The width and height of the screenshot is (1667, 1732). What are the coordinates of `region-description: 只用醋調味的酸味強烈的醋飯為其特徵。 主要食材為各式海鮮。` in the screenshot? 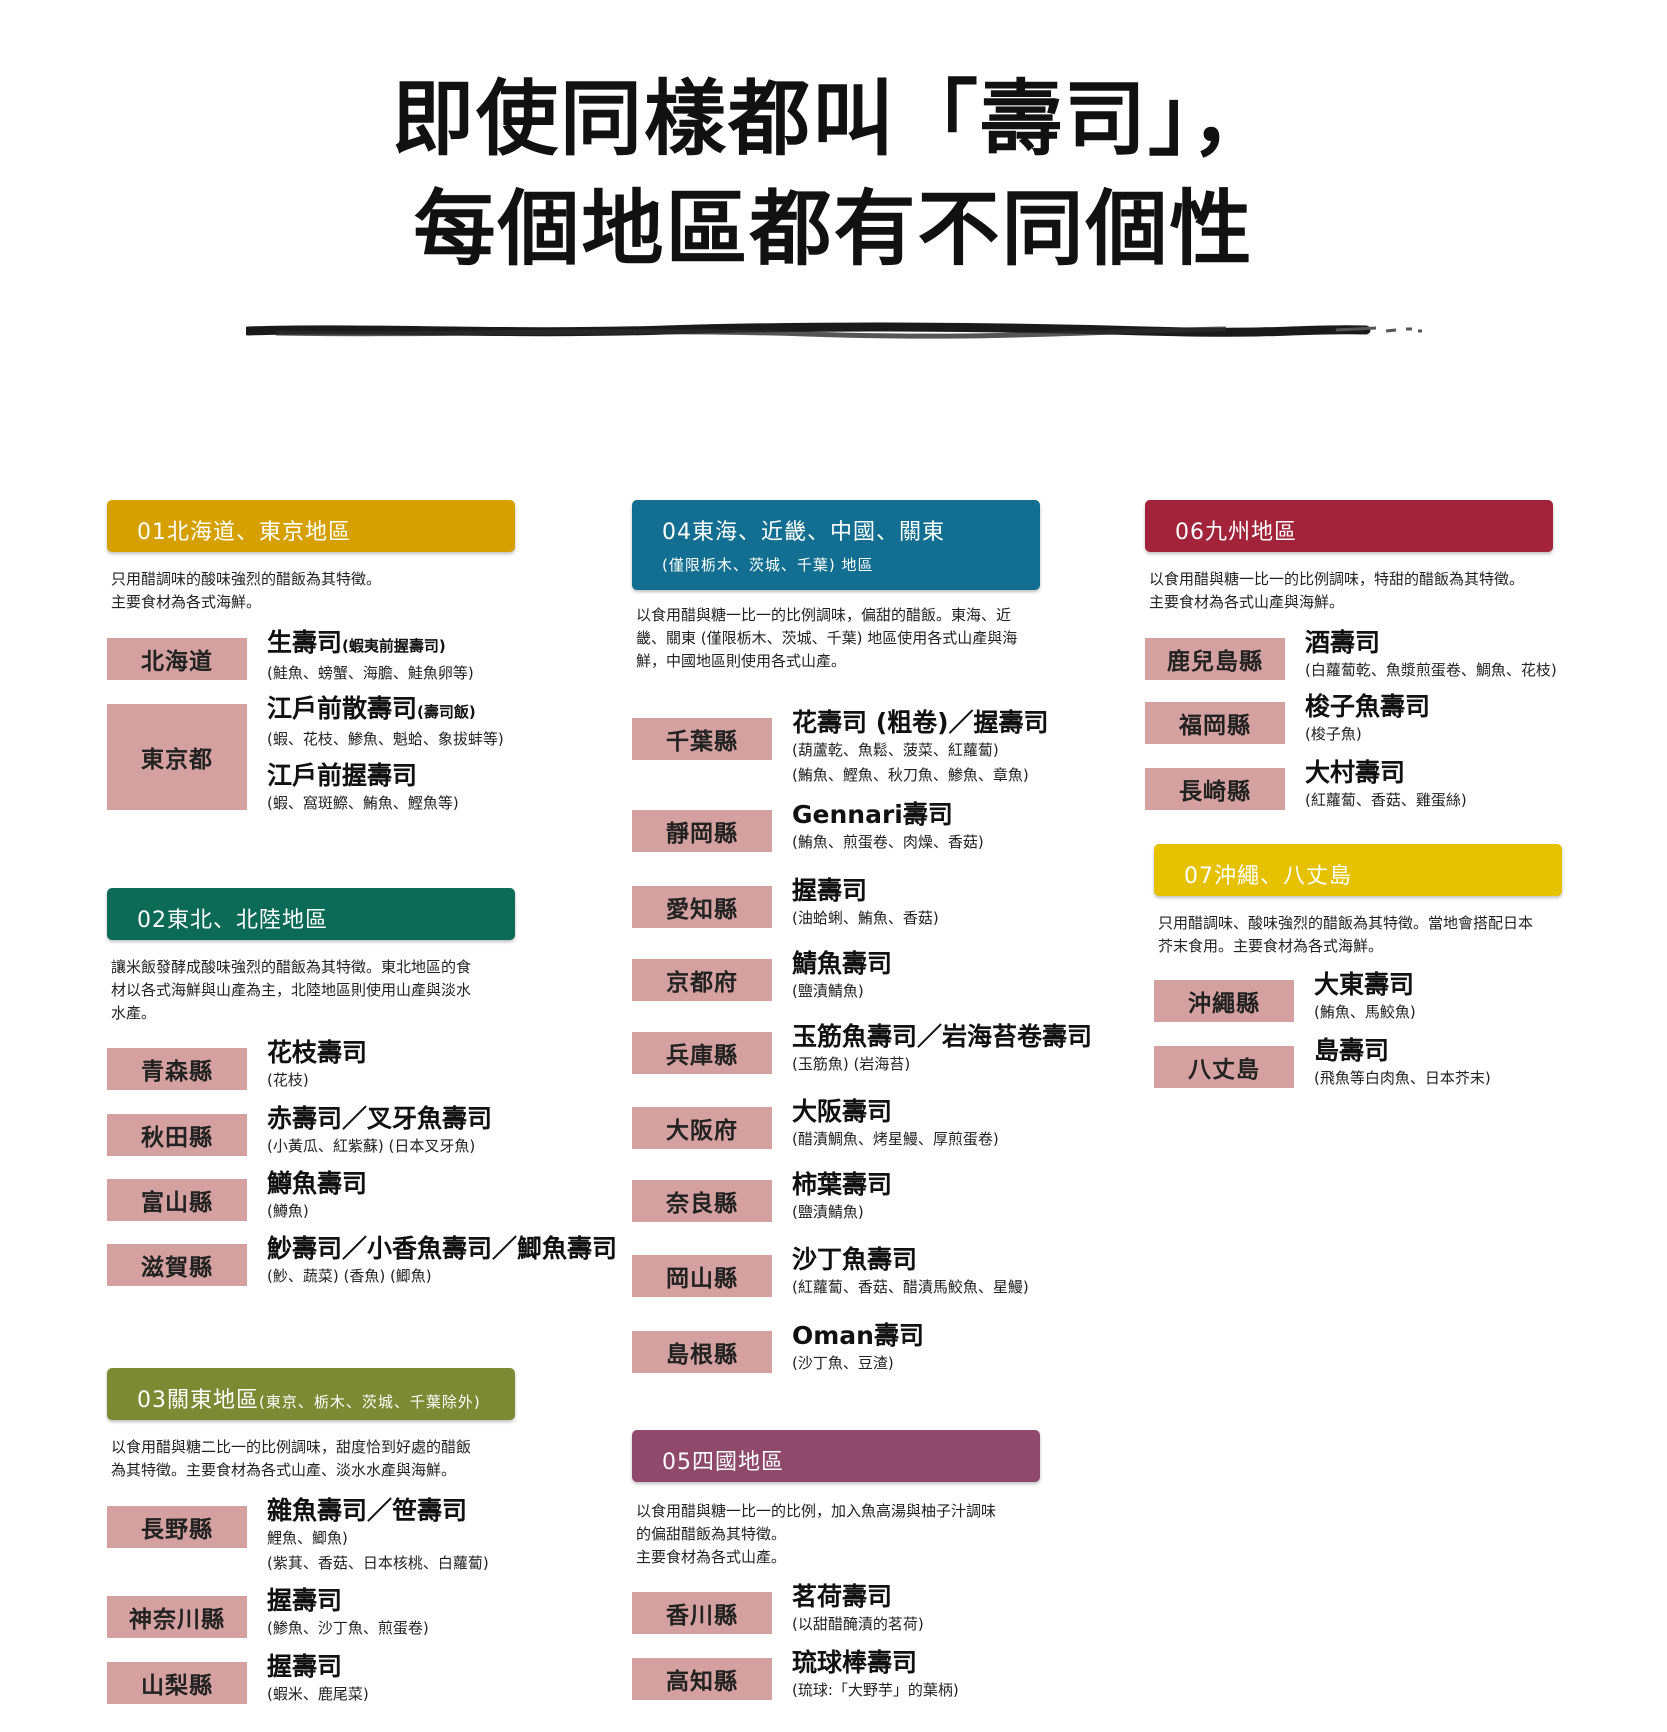 It's located at (246, 590).